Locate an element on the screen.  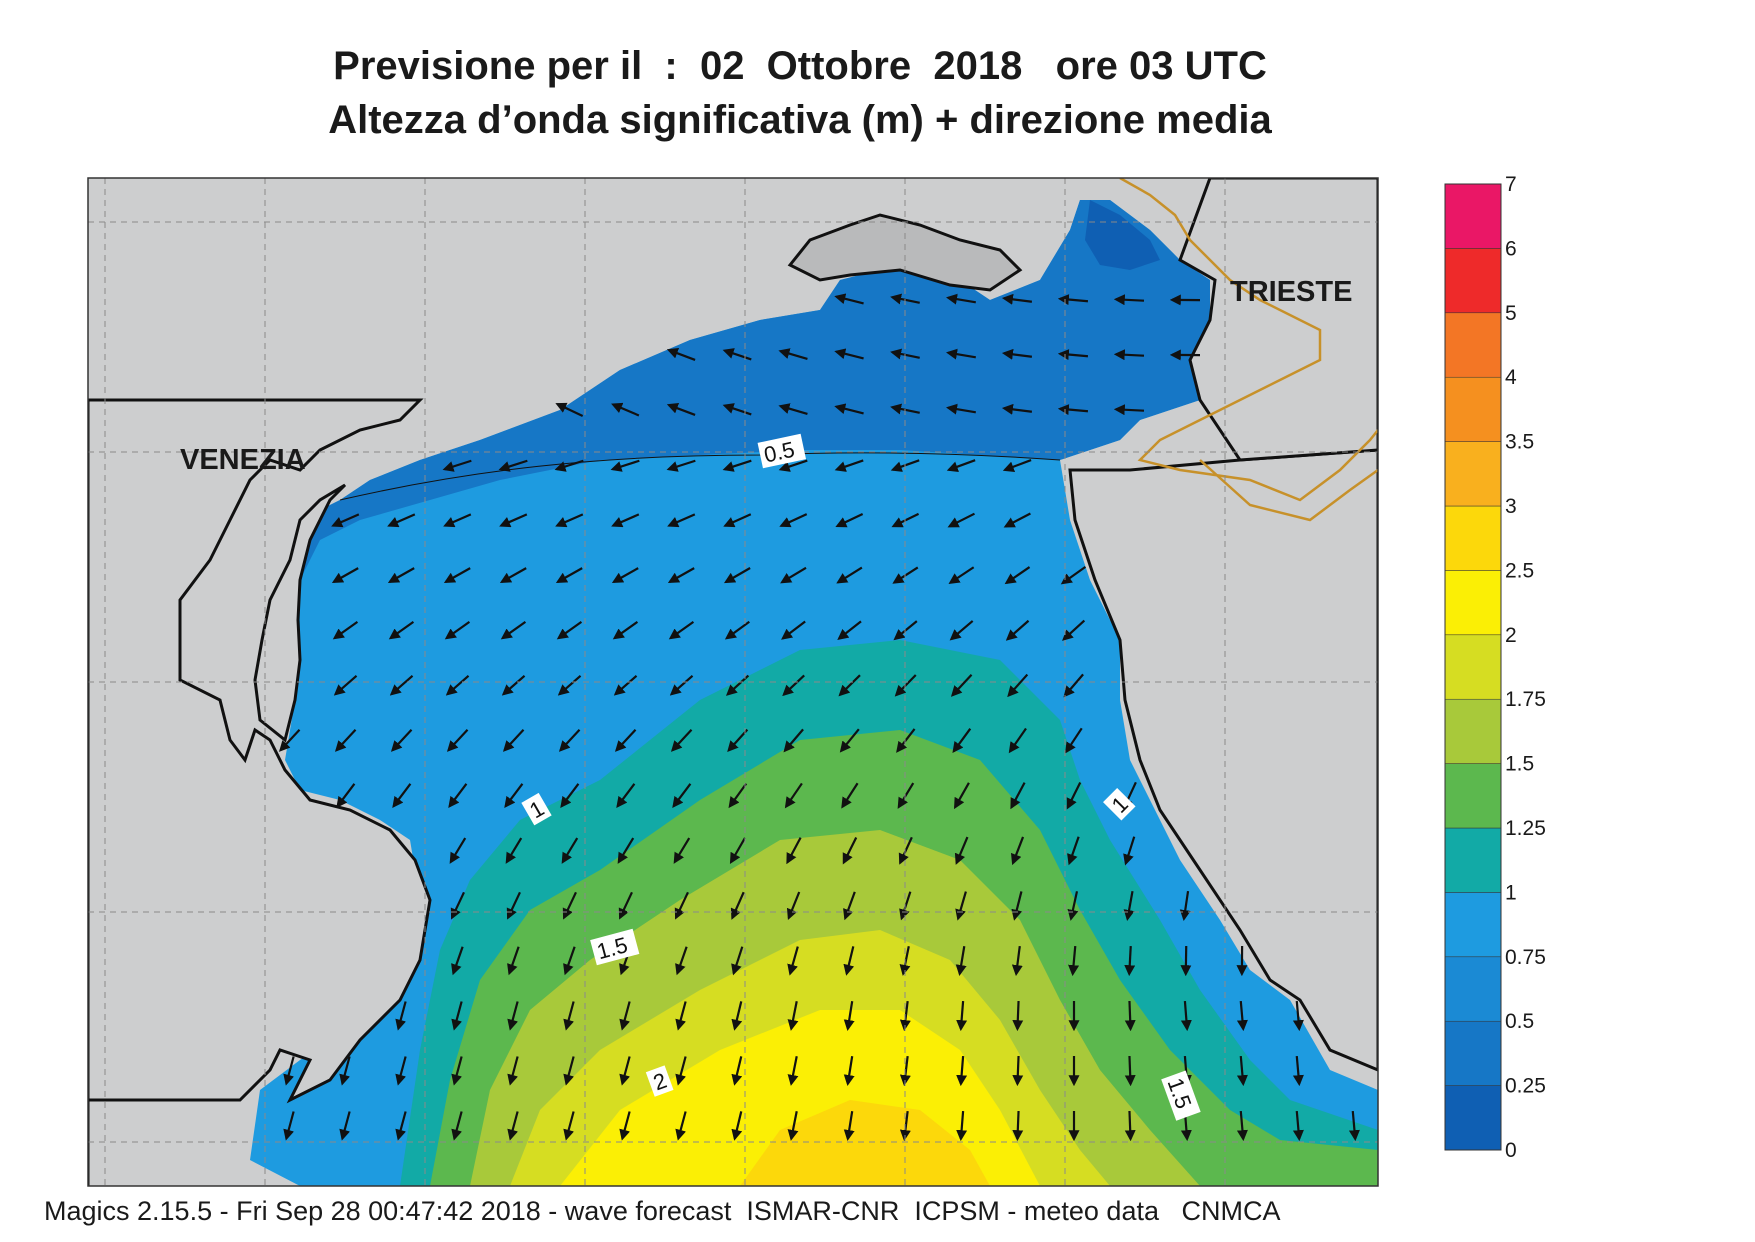
legend-tick-label: 6 is located at coordinates (1511, 248).